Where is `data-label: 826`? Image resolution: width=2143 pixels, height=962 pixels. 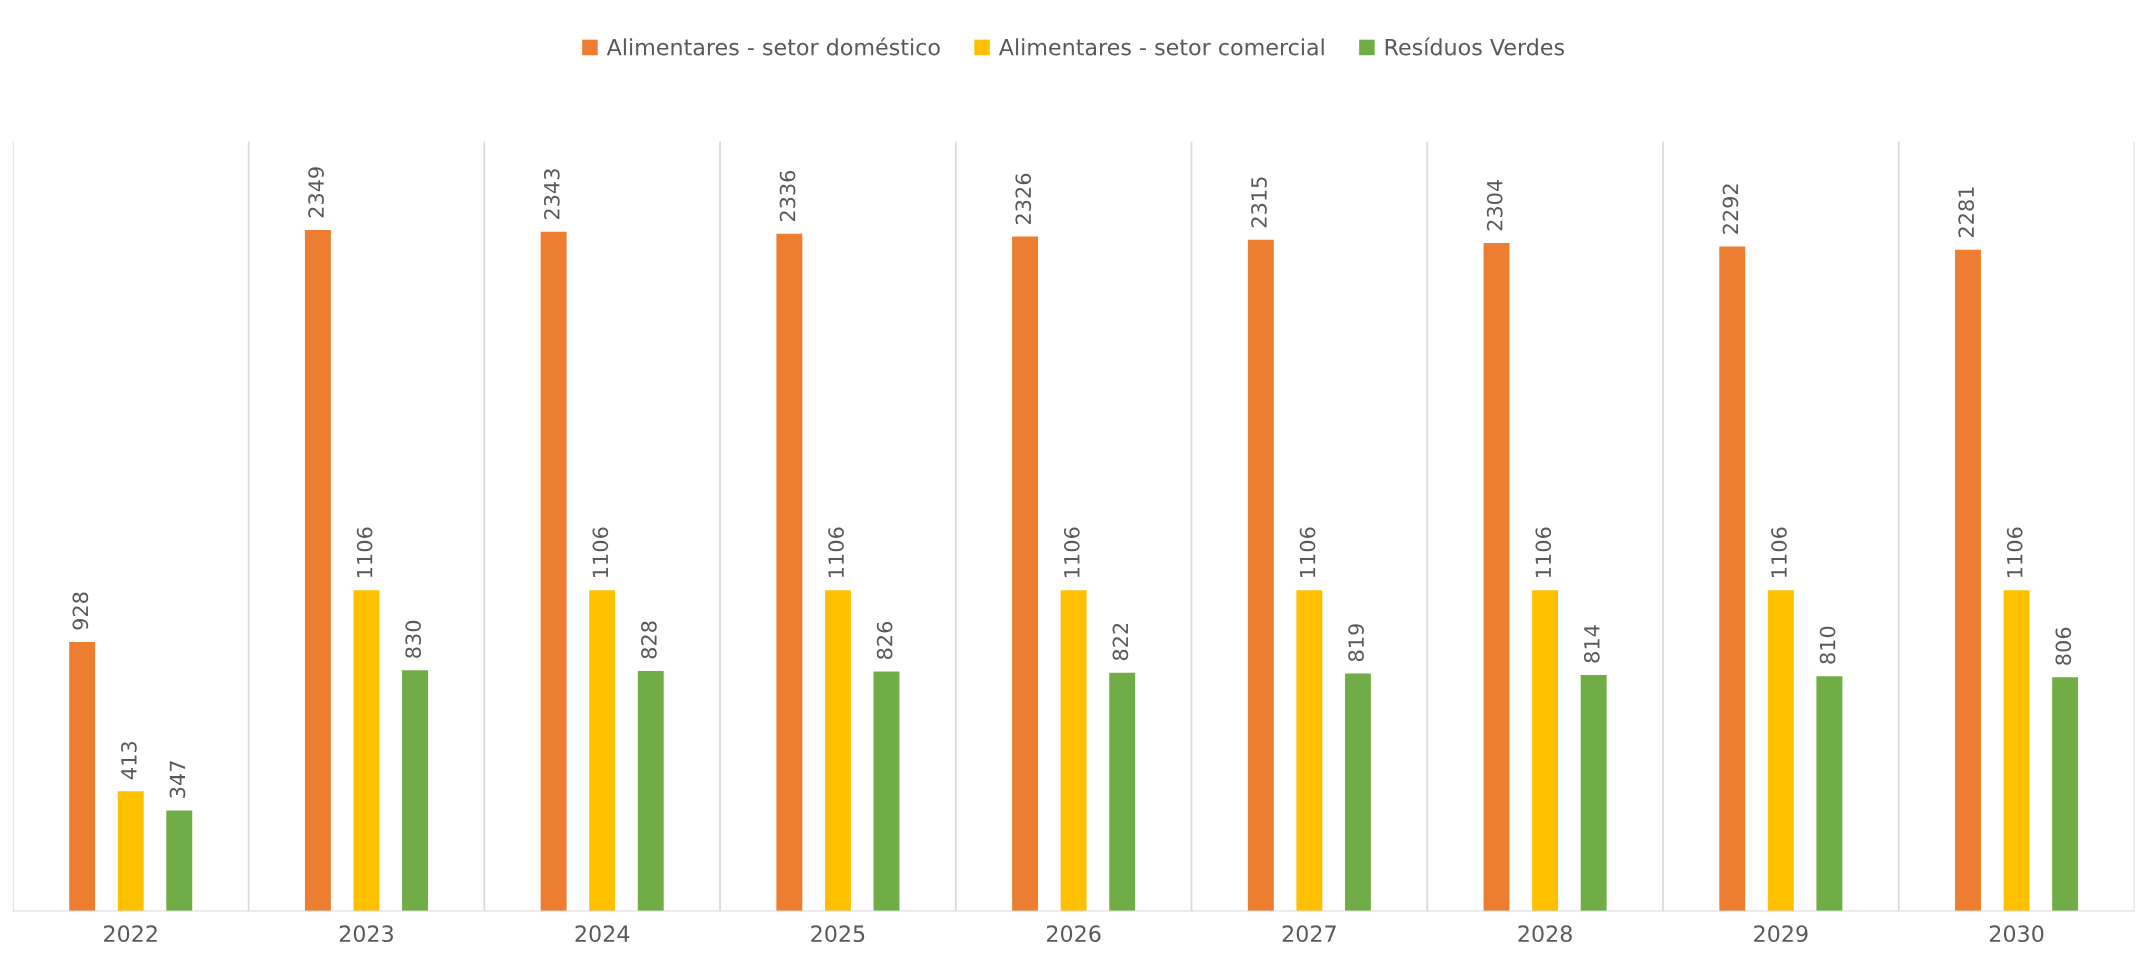 data-label: 826 is located at coordinates (884, 640).